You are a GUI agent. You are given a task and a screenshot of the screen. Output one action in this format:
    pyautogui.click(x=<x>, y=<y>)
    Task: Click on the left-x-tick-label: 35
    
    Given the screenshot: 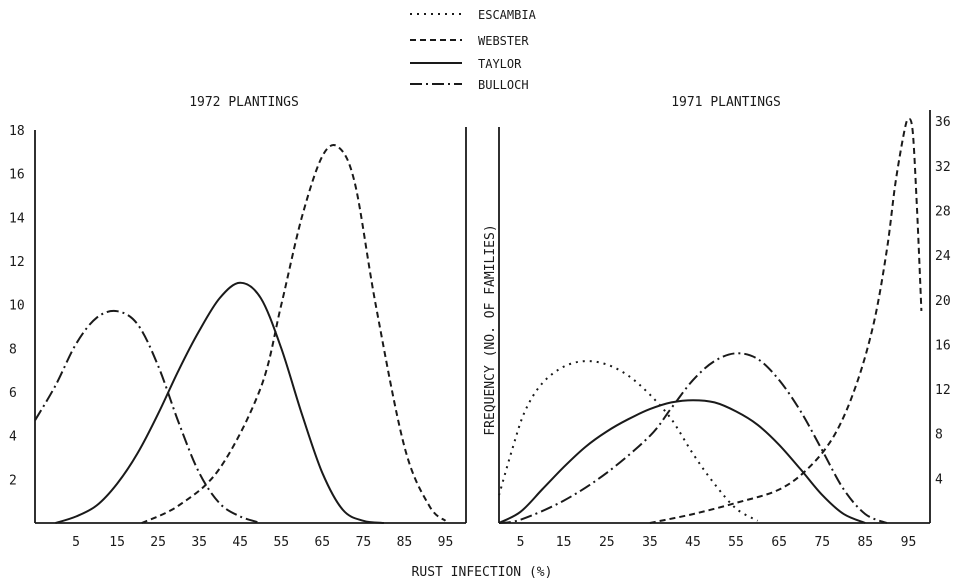 What is the action you would take?
    pyautogui.click(x=199, y=542)
    